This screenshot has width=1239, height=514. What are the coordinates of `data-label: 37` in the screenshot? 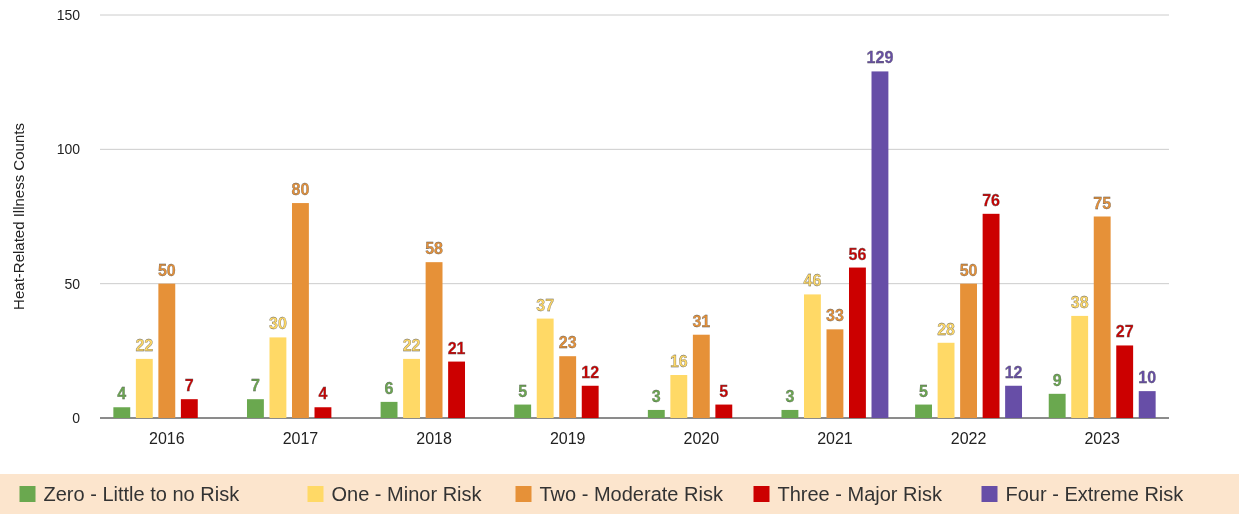 It's located at (545, 305).